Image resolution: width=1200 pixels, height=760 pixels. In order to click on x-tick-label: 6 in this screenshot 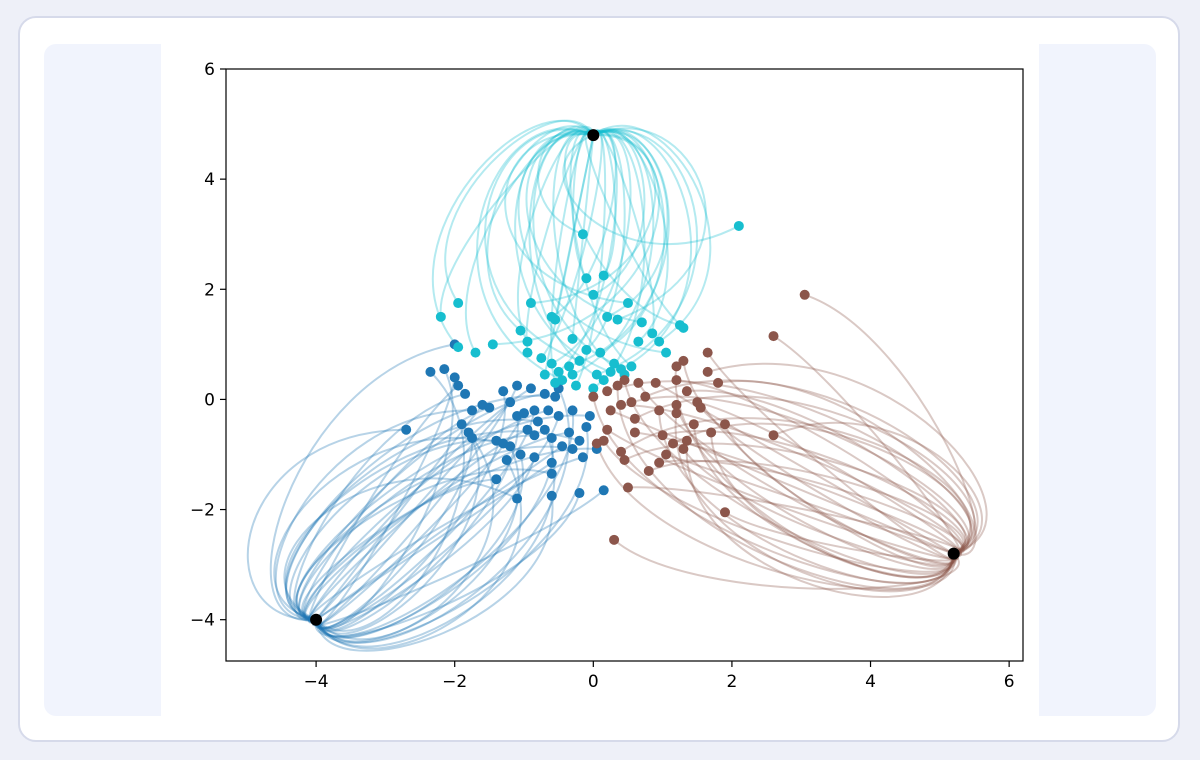, I will do `click(1009, 682)`.